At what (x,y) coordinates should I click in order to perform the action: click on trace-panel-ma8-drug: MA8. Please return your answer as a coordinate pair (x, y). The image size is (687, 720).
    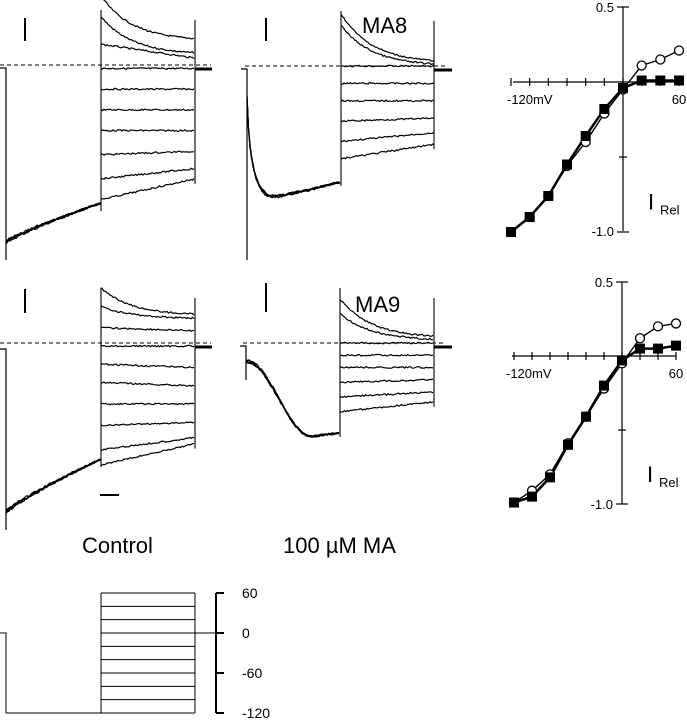
    Looking at the image, I should click on (346, 135).